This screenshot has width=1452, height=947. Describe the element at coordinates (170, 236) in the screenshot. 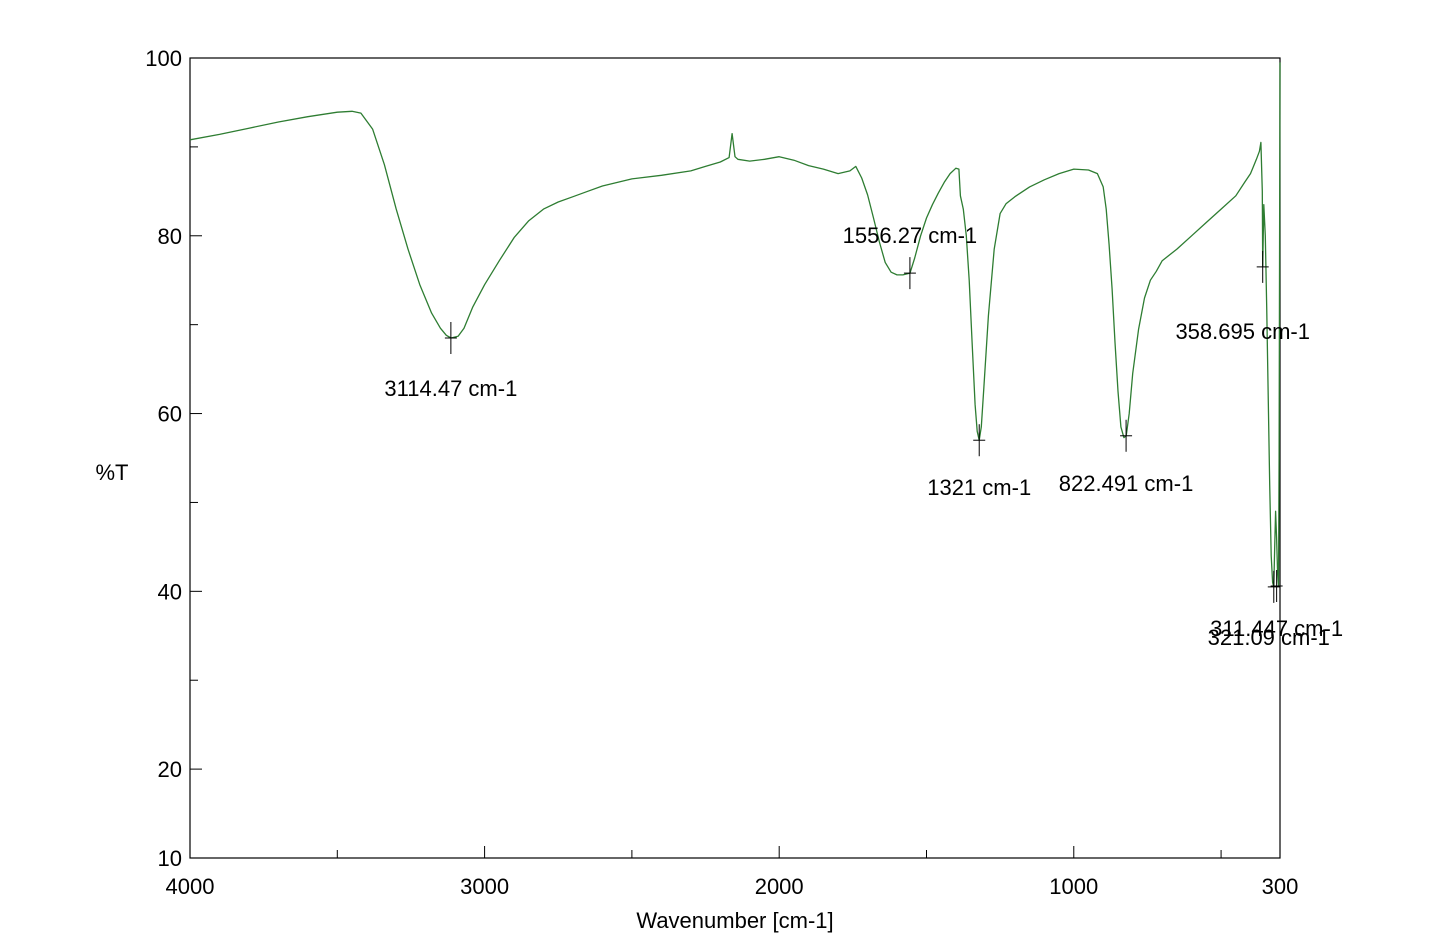

I see `y-tick-label: 80` at that location.